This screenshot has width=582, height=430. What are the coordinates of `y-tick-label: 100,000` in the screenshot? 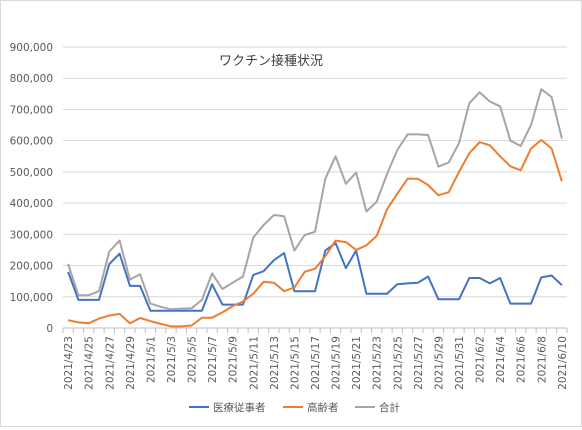 It's located at (31, 298).